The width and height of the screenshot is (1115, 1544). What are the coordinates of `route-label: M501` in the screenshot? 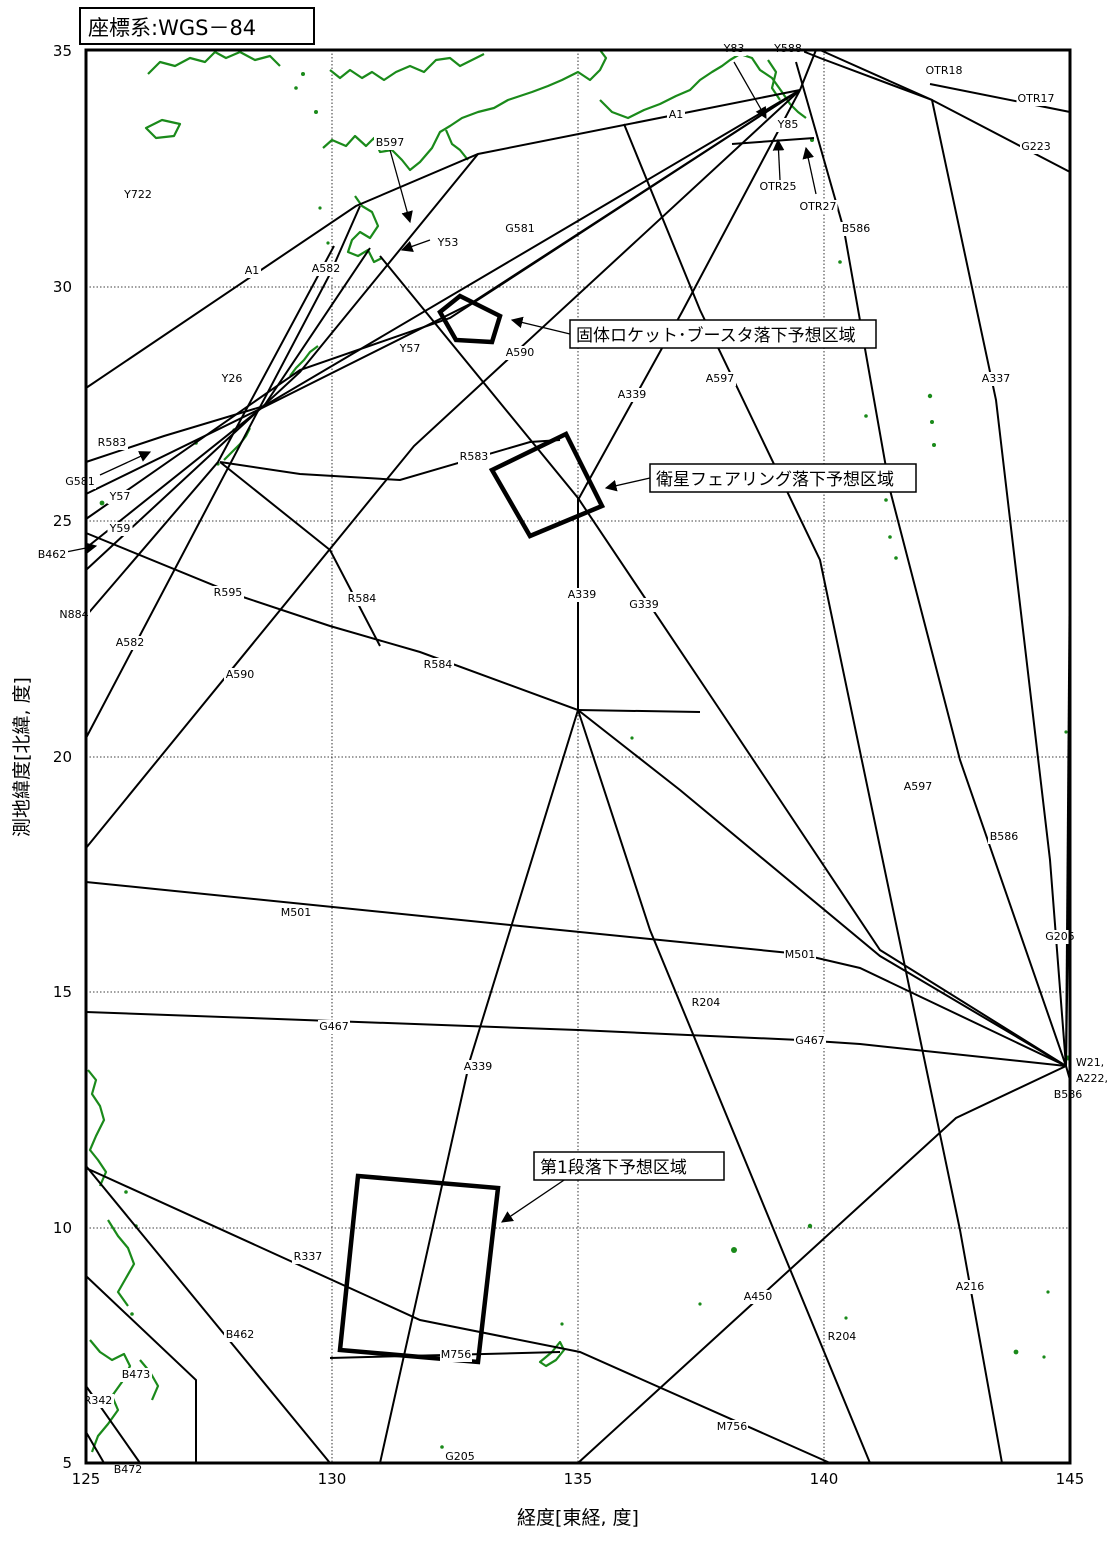 It's located at (800, 954).